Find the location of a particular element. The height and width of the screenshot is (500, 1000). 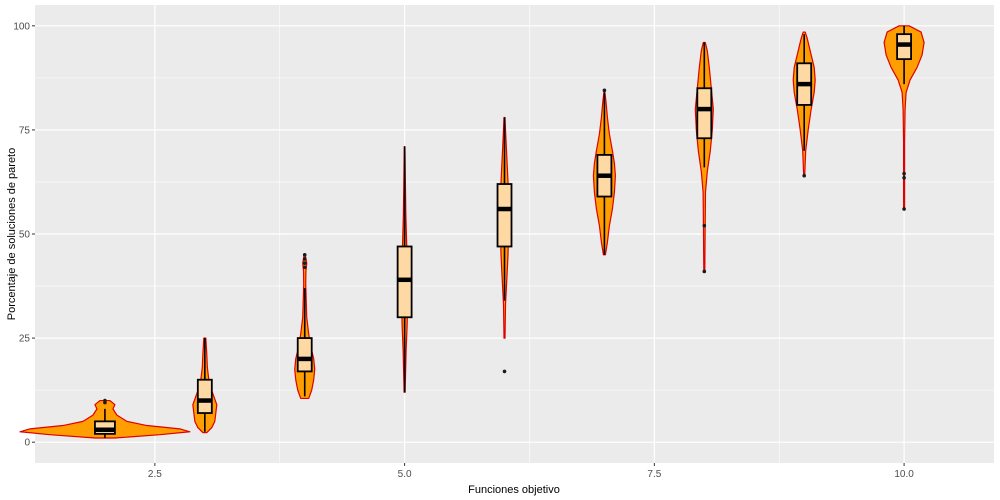

x-tick-label: 10.0 is located at coordinates (904, 474).